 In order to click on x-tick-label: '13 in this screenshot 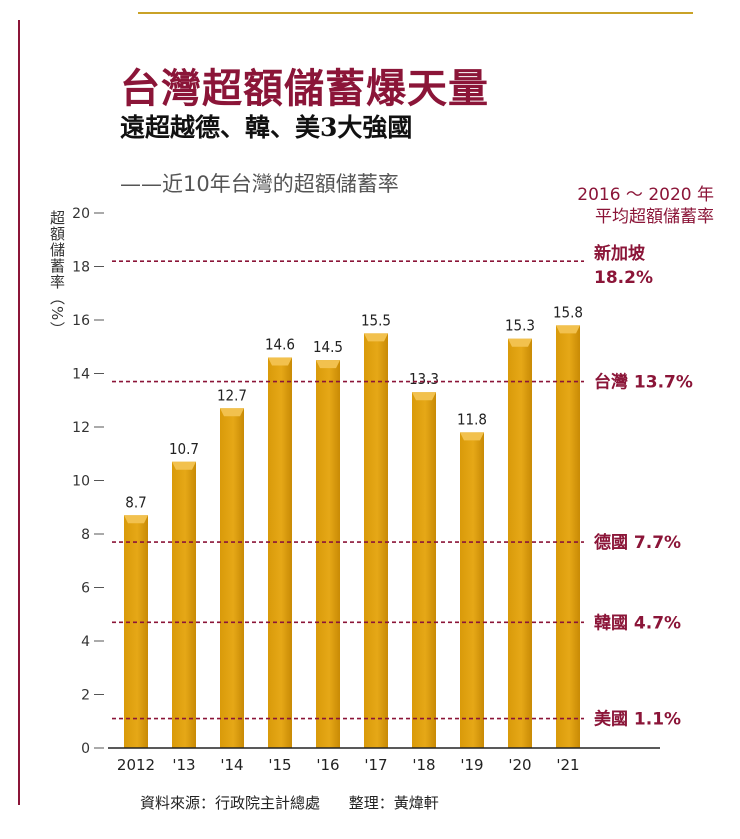, I will do `click(183, 765)`.